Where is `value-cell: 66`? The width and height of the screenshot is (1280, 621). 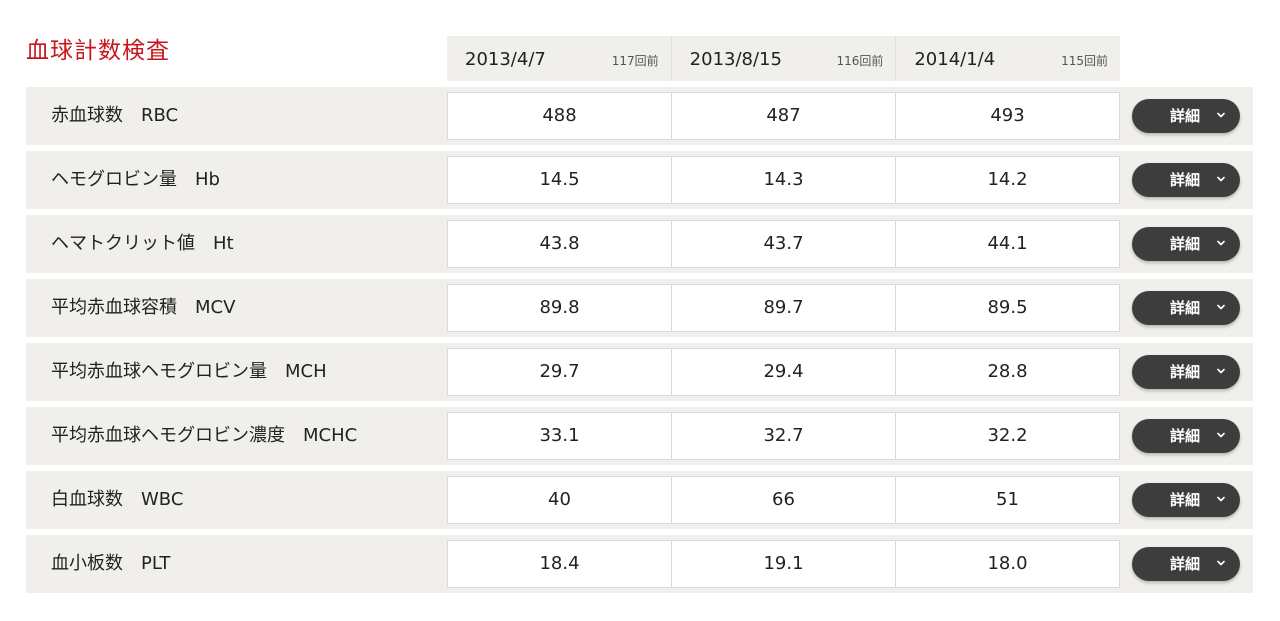
value-cell: 66 is located at coordinates (784, 500).